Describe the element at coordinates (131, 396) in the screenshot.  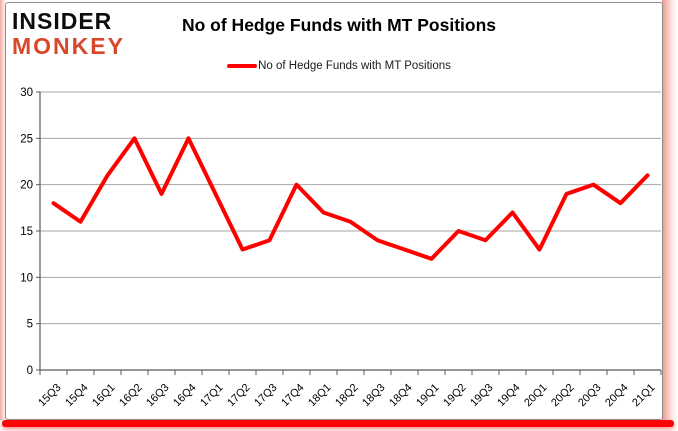
I see `x-tick-label: 16Q2` at that location.